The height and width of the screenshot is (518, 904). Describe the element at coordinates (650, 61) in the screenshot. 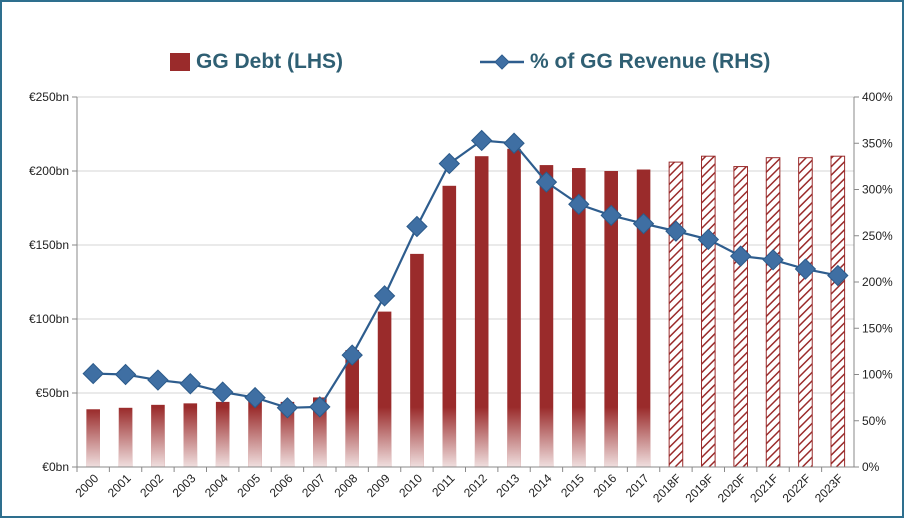

I see `legend-label-revenue: % of GG Revenue (RHS)` at that location.